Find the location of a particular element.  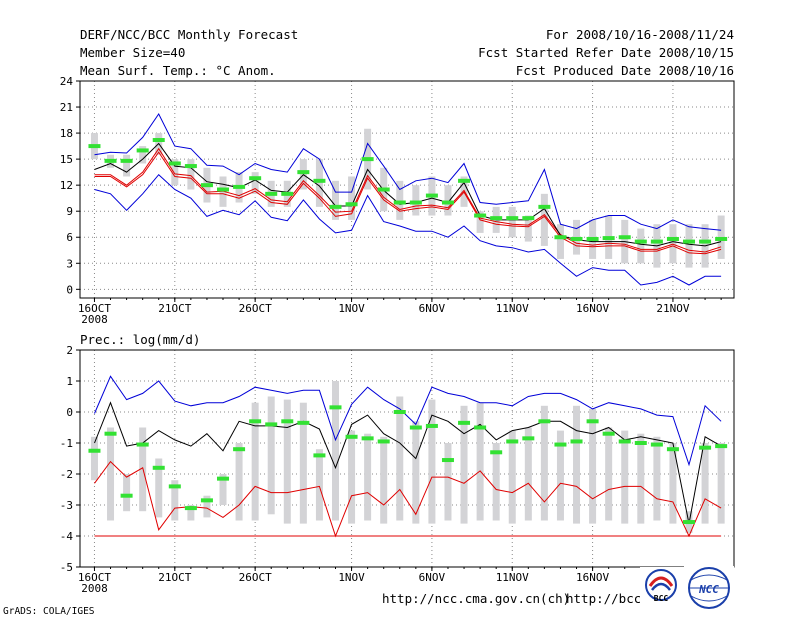

x-tick-label: 26OCT is located at coordinates (255, 308).